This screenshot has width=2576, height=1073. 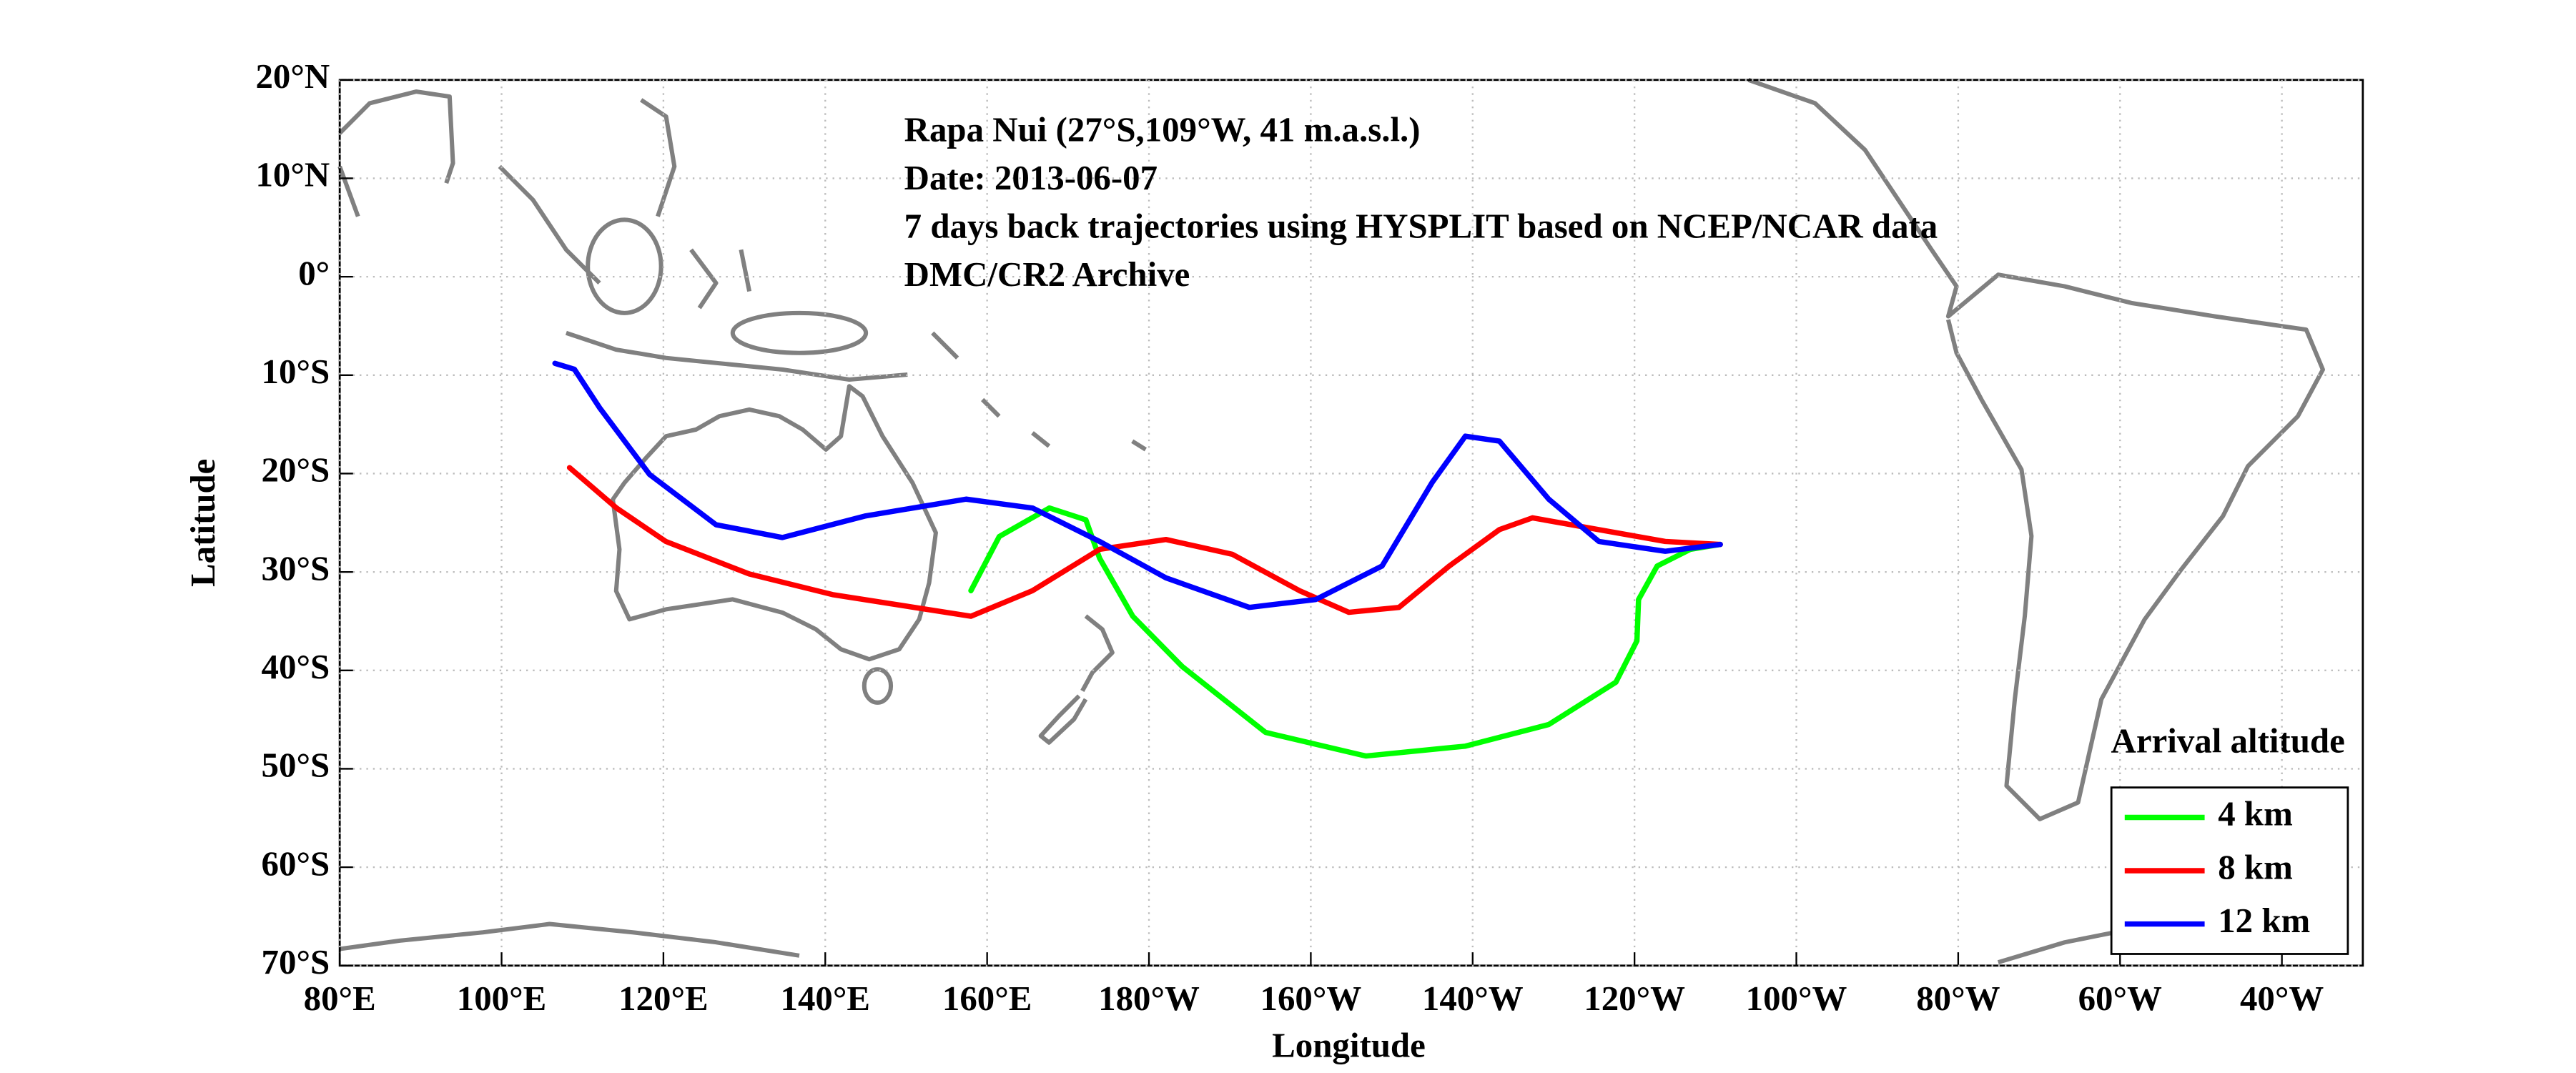 I want to click on legend-title: Arrival altitude, so click(x=2228, y=740).